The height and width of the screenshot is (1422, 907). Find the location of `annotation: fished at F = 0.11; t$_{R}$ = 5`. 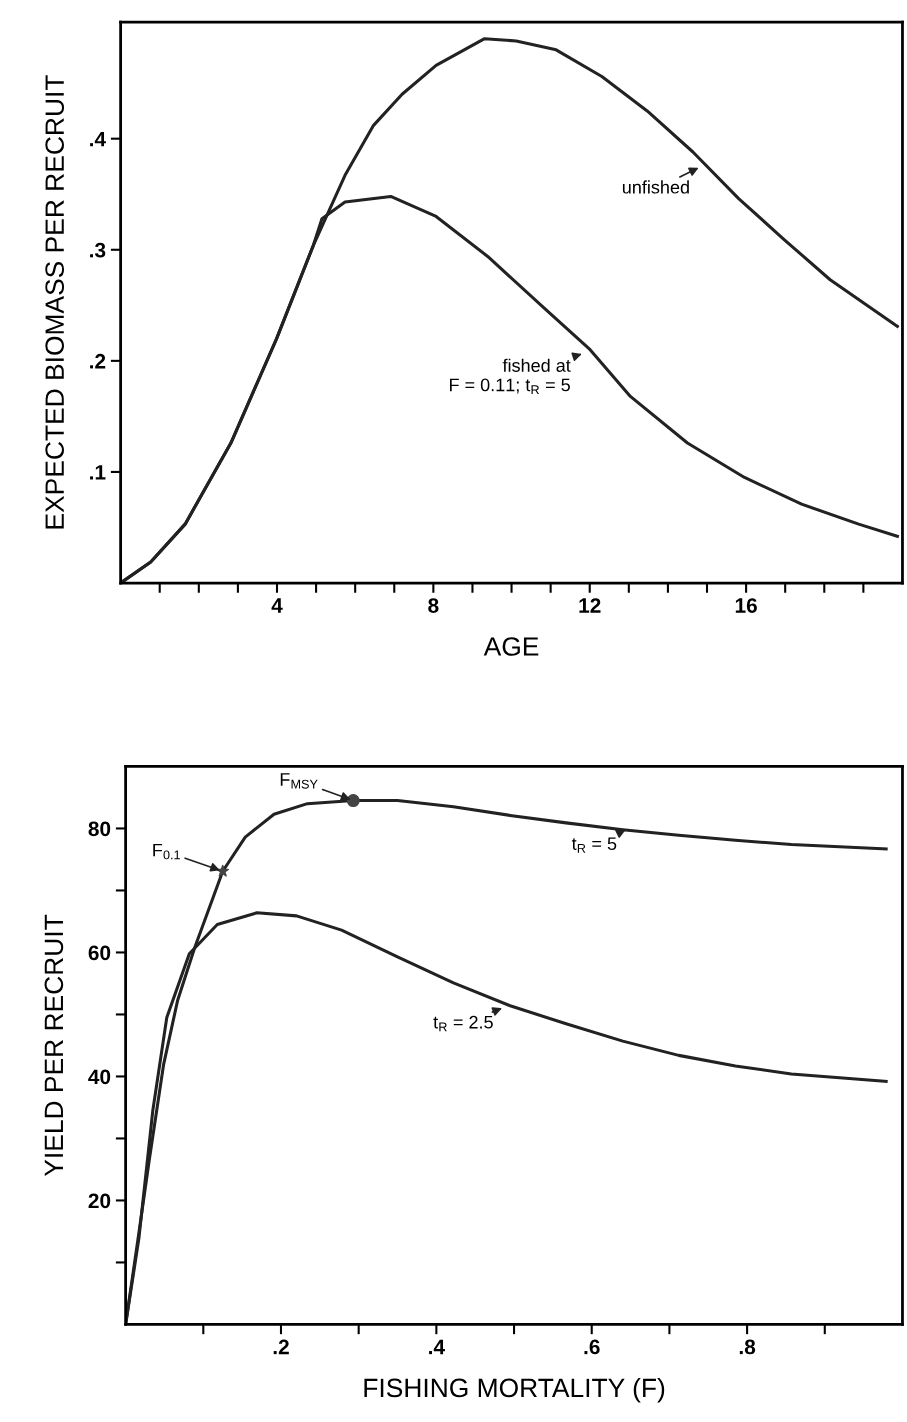

annotation: fished at F = 0.11; t$_{R}$ = 5 is located at coordinates (510, 376).